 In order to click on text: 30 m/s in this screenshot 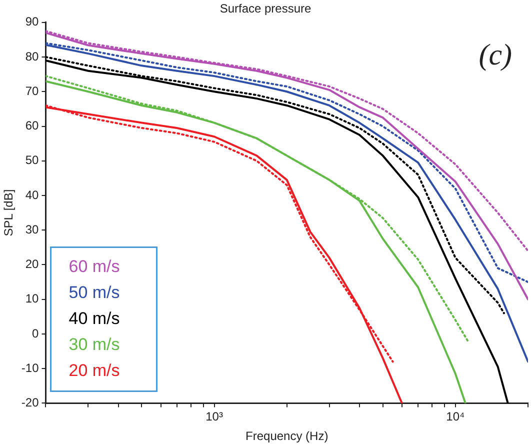, I will do `click(94, 344)`.